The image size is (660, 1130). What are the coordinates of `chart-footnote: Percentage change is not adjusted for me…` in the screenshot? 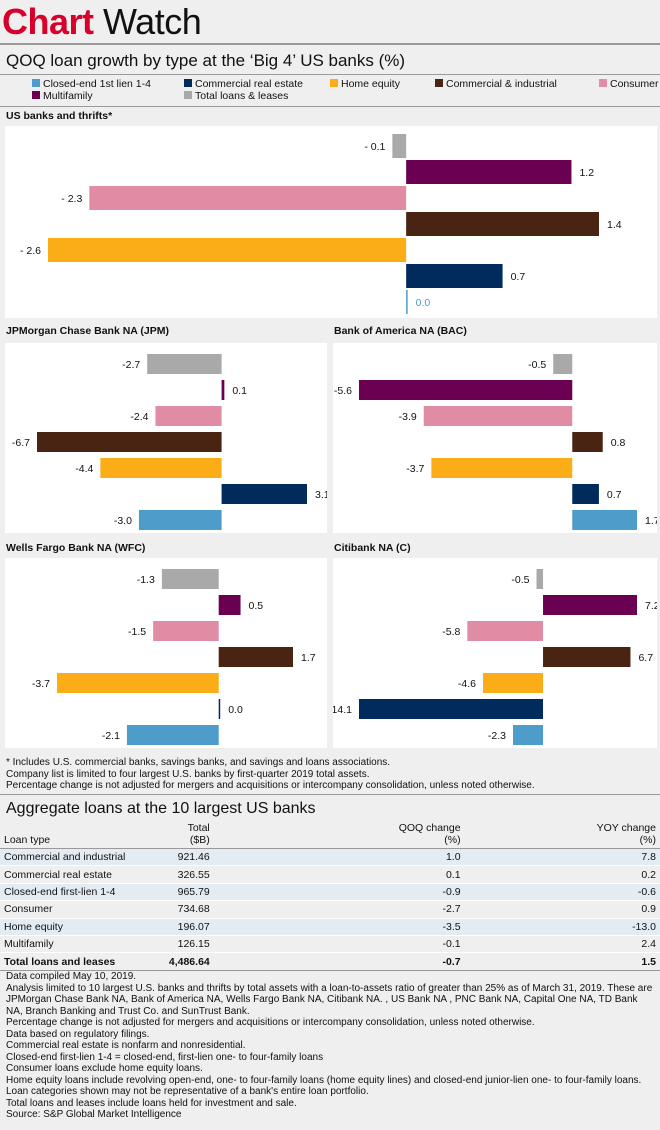 It's located at (270, 785).